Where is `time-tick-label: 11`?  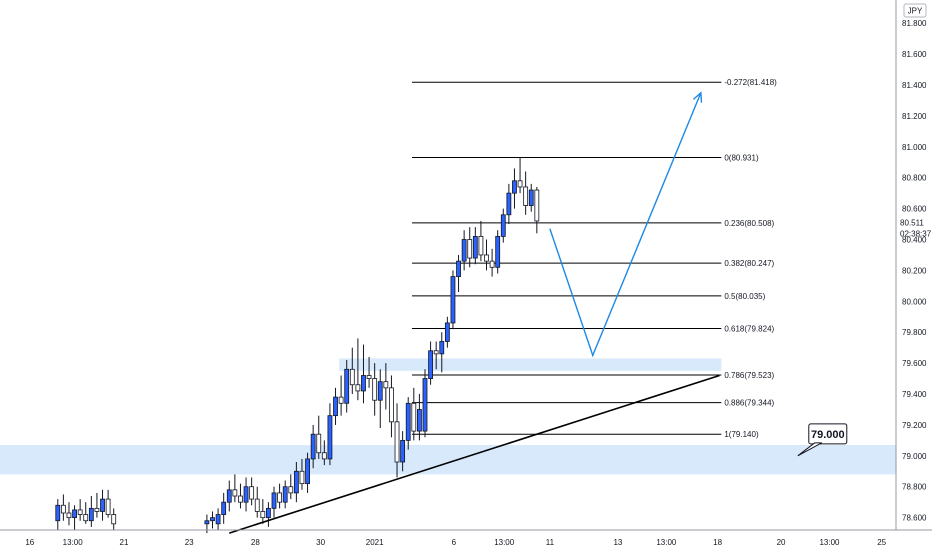
time-tick-label: 11 is located at coordinates (550, 542).